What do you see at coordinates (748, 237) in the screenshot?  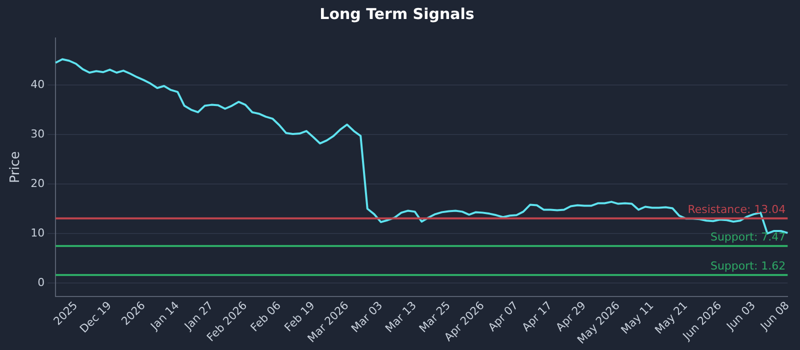 I see `ref-line-label: Support: 7.47` at bounding box center [748, 237].